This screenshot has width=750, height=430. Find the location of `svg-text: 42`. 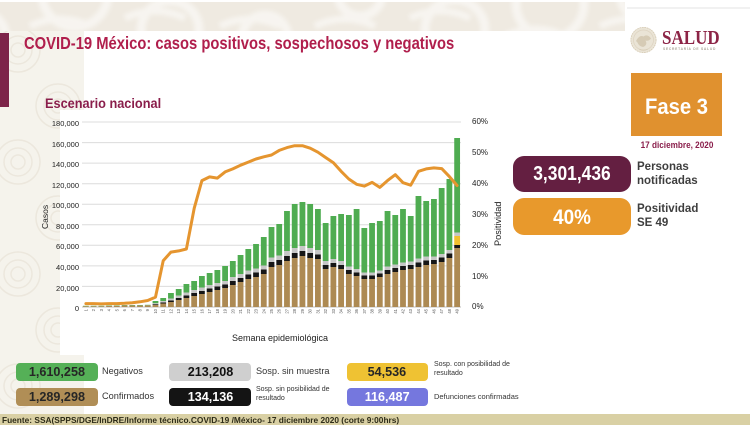

svg-text: 42 is located at coordinates (403, 310).